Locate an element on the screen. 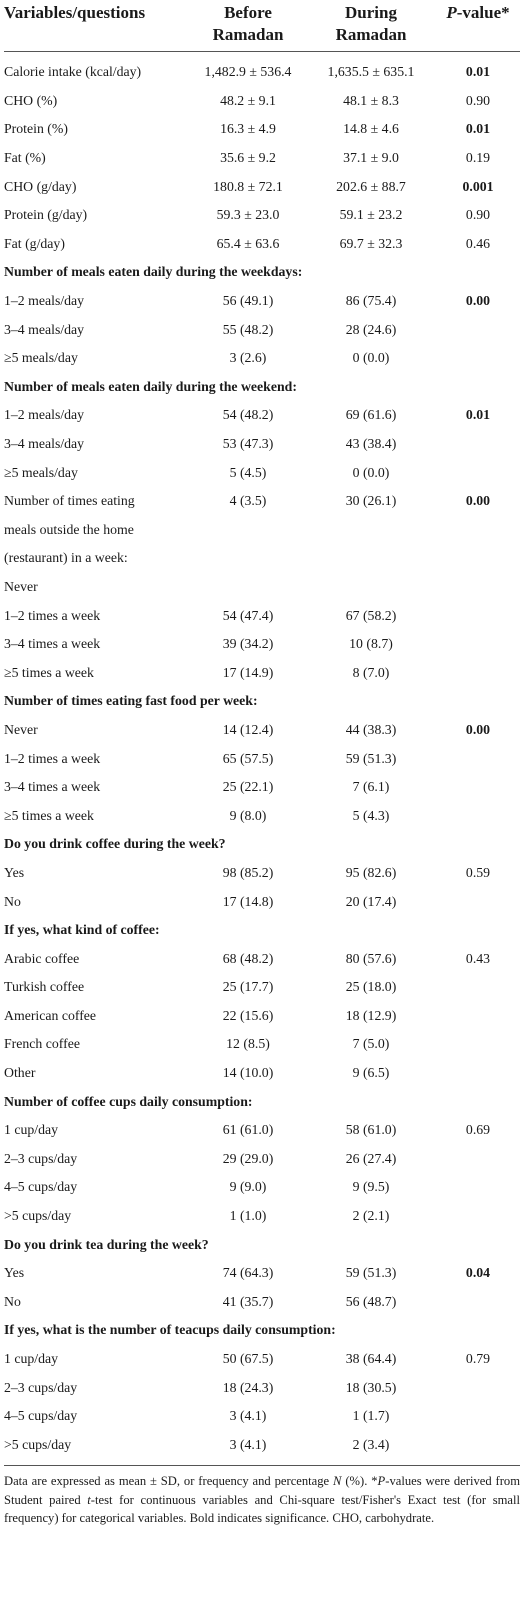 This screenshot has height=1602, width=524. value-before-ramadan: 18 (24.3) is located at coordinates (248, 1387).